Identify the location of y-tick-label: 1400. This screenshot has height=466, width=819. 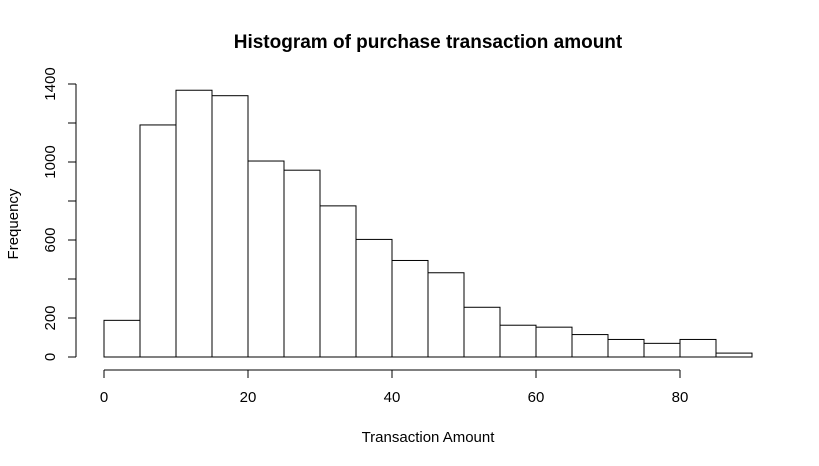
(50, 83).